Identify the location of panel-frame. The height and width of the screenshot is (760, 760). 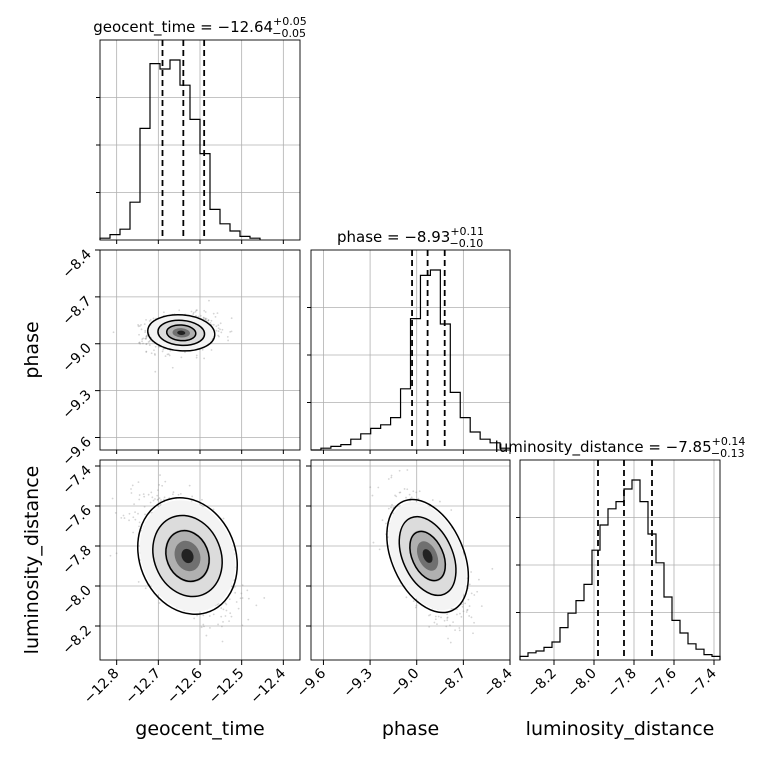
(620, 560).